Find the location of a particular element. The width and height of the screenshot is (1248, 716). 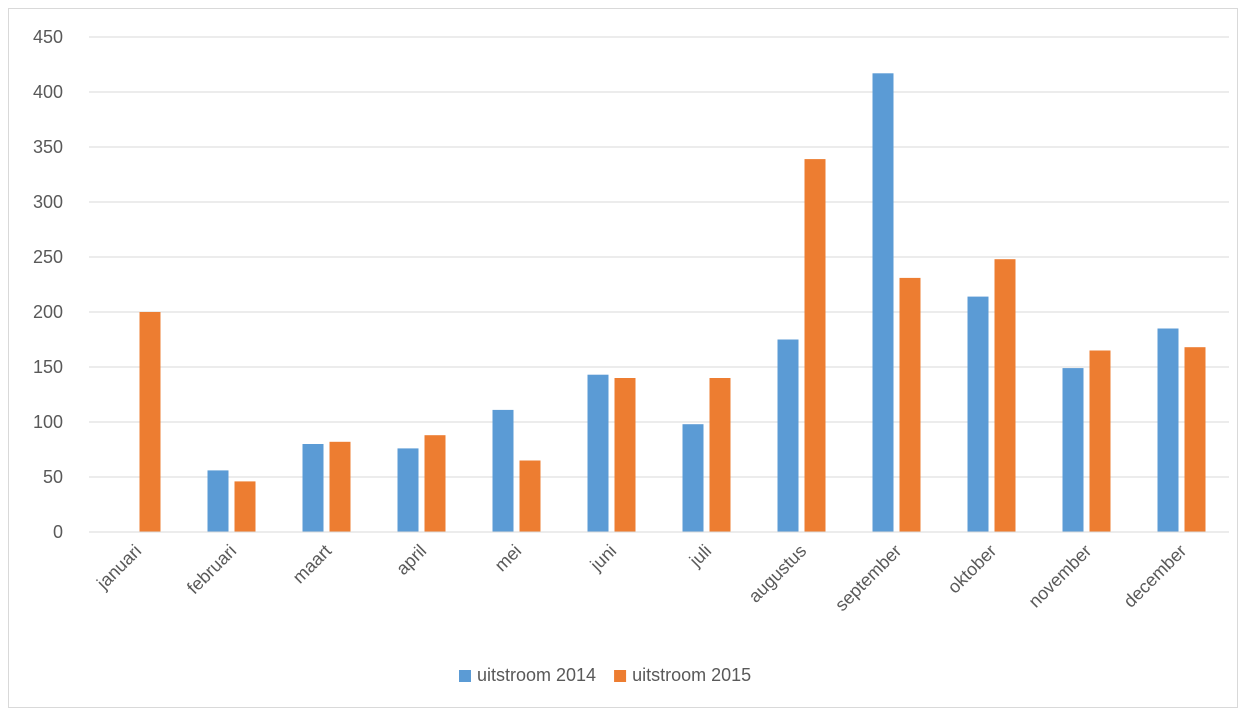

x-tick-label: september is located at coordinates (868, 578).